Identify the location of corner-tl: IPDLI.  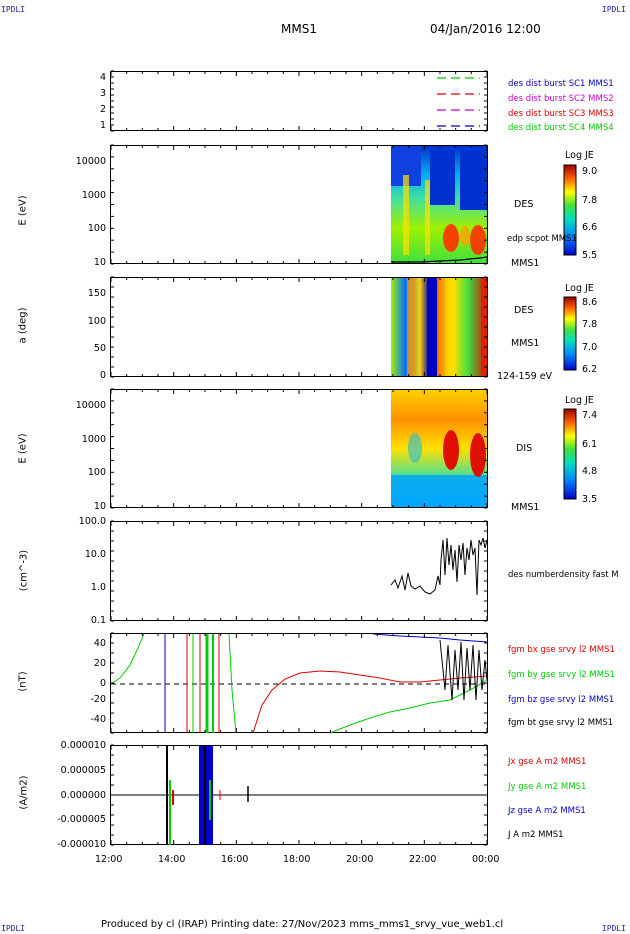
(13, 9).